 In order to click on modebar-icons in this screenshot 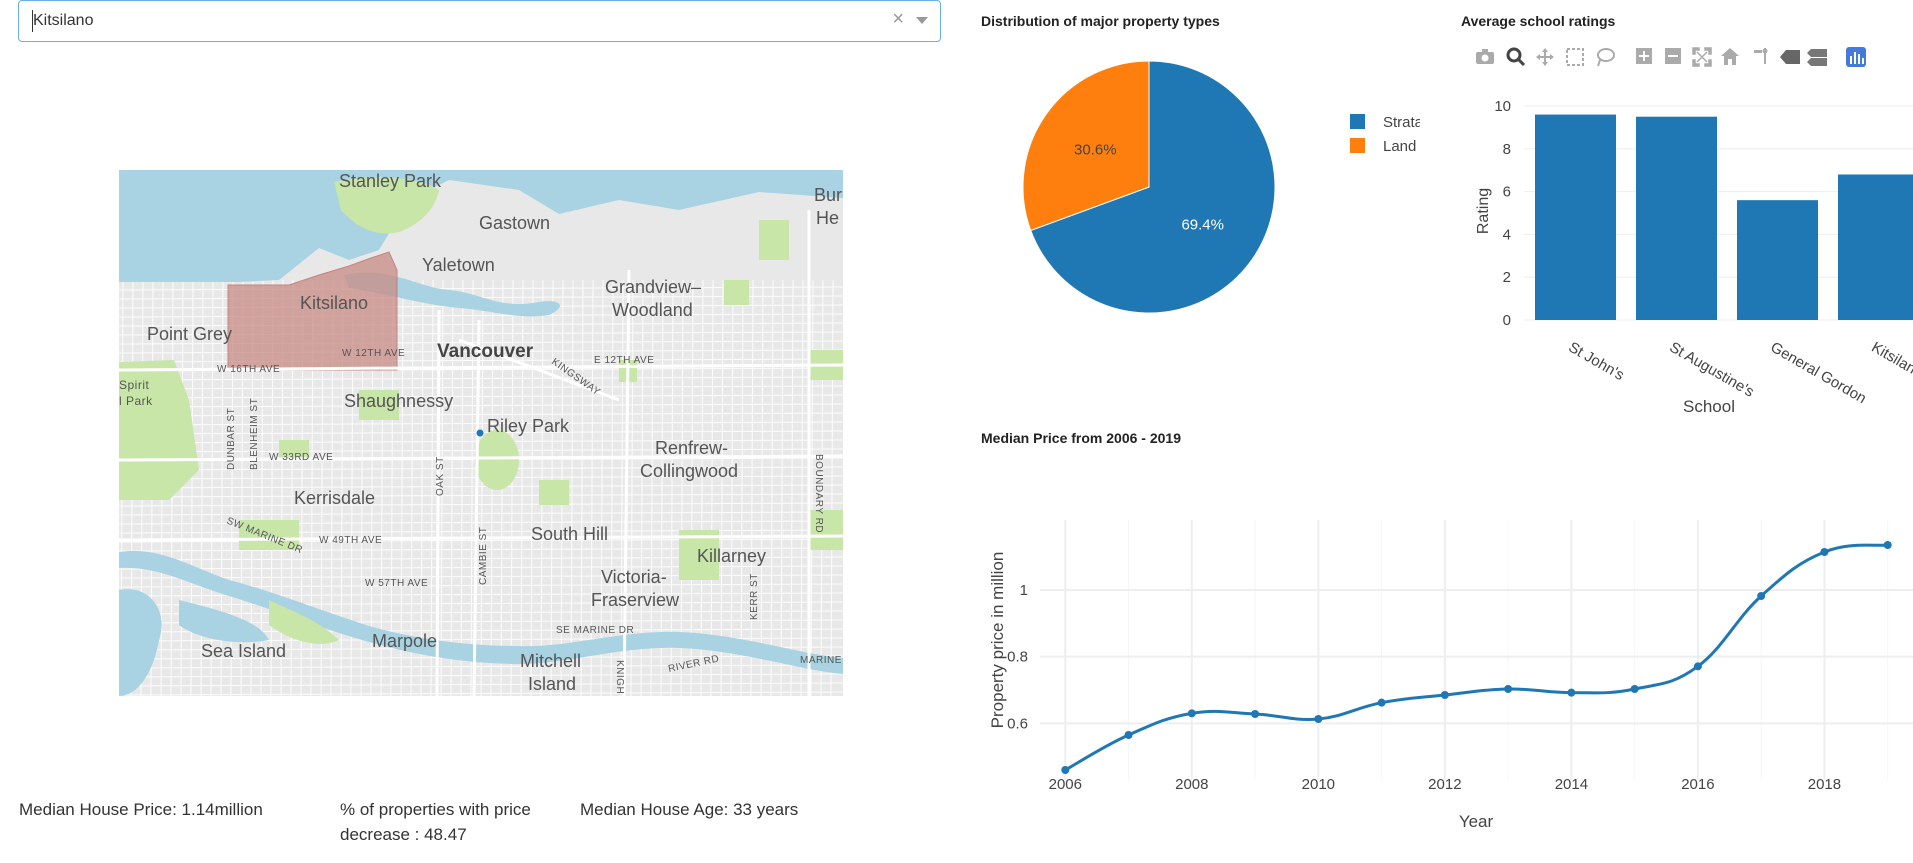, I will do `click(1671, 57)`.